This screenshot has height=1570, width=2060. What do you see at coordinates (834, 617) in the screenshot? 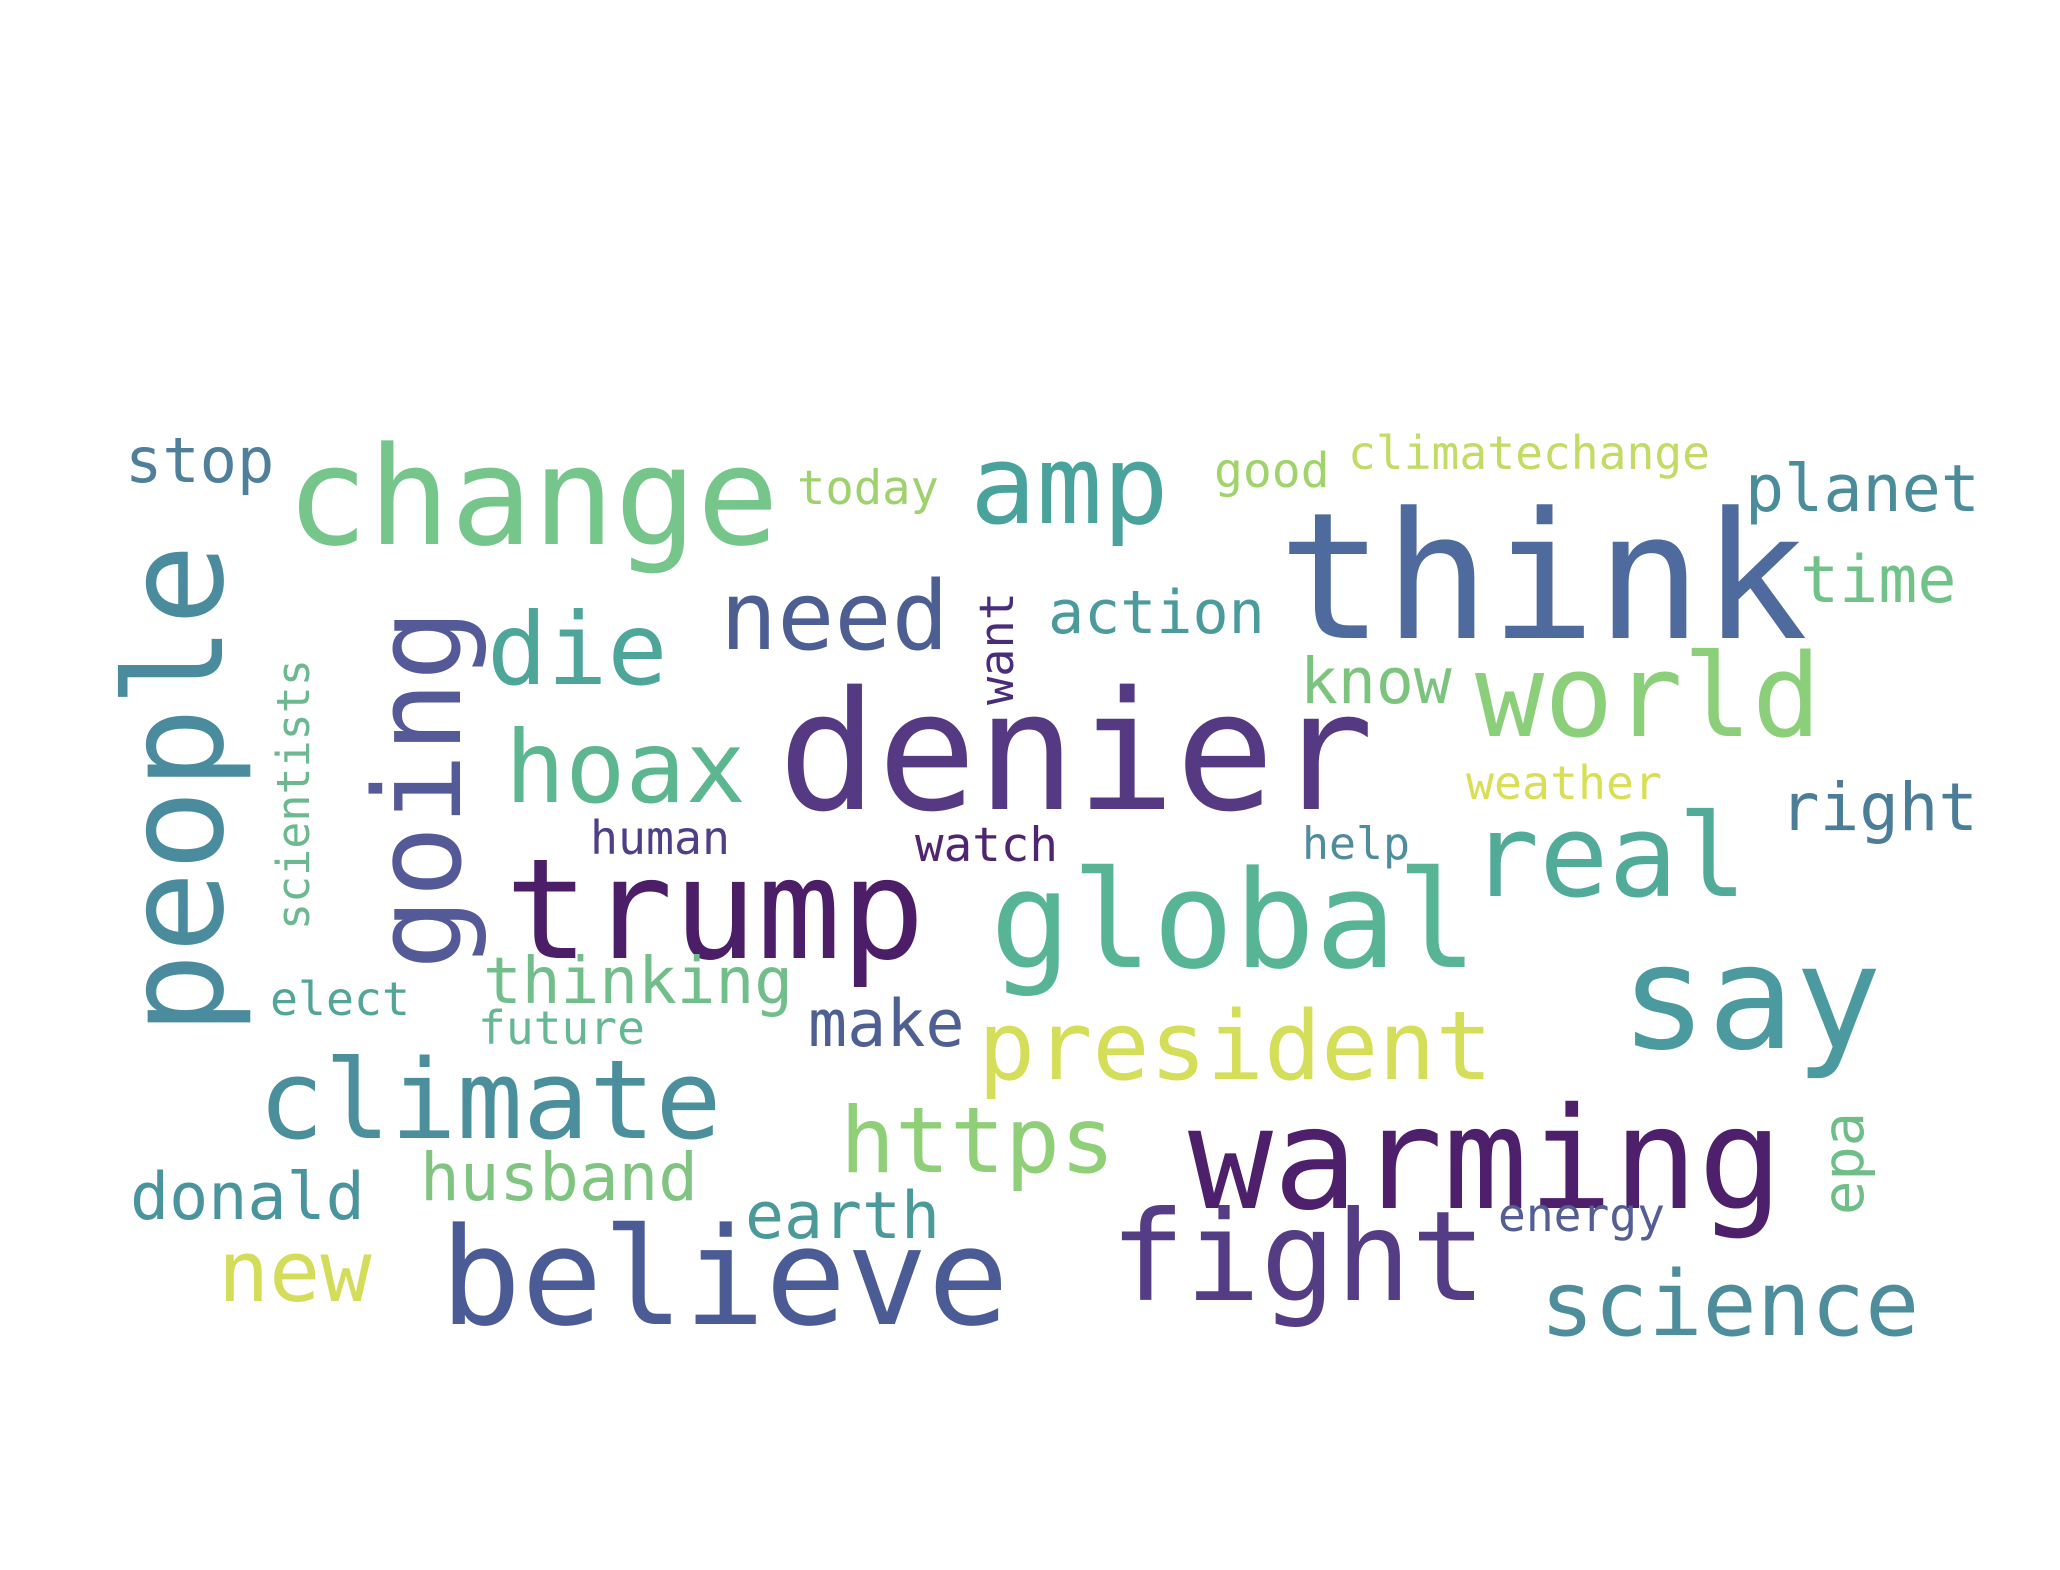
I see `word-need: need` at bounding box center [834, 617].